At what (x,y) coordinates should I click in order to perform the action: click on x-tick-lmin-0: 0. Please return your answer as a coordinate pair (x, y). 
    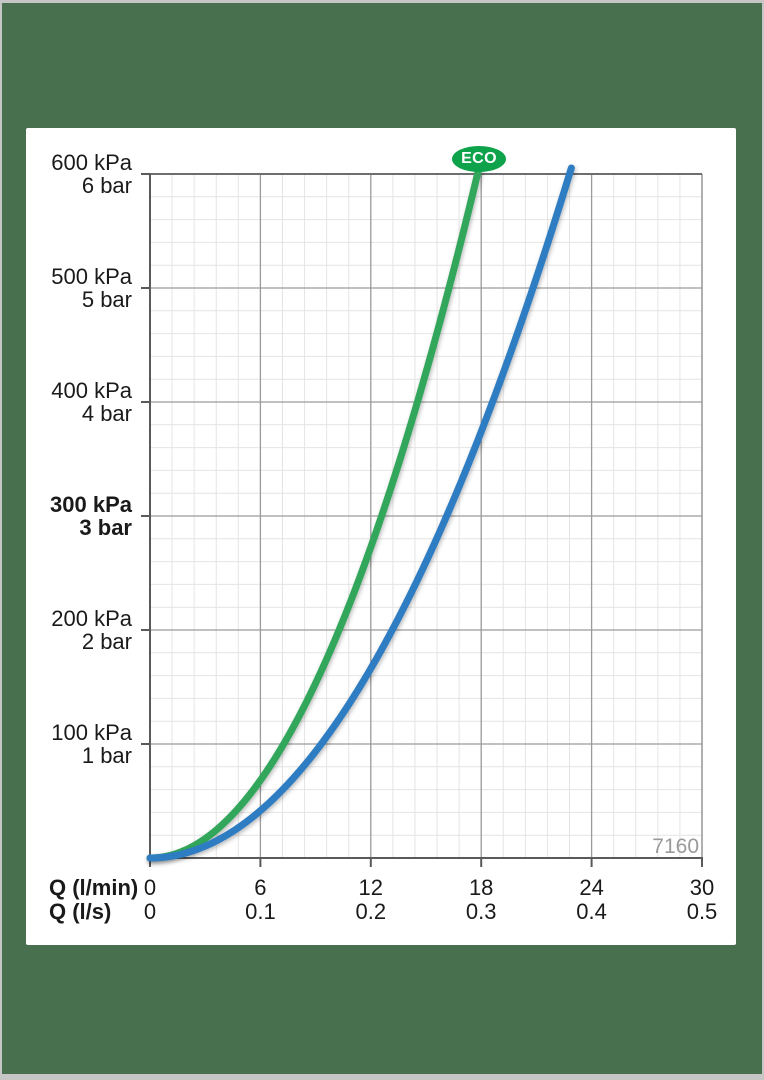
    Looking at the image, I should click on (150, 887).